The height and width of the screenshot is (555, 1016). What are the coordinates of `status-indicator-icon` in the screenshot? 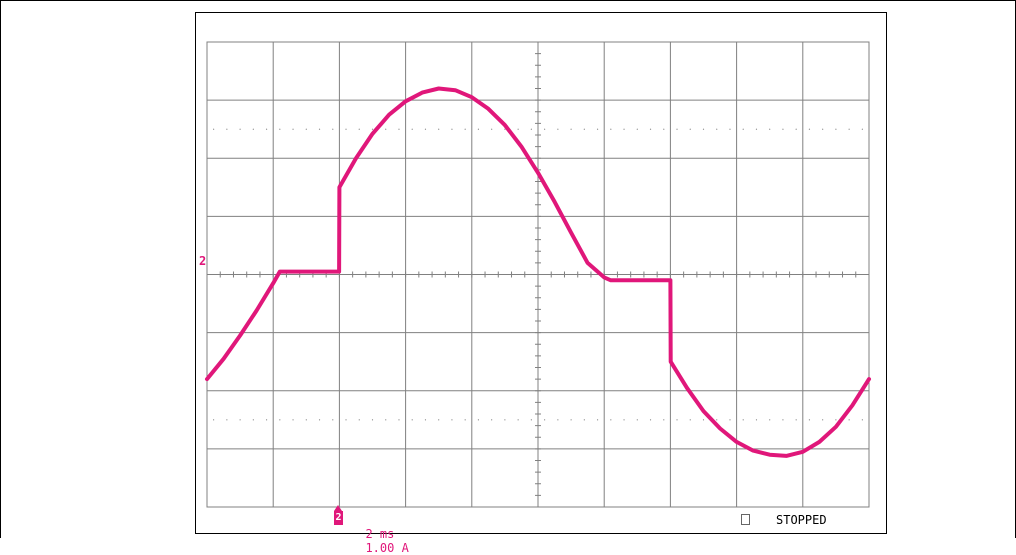 It's located at (745, 519).